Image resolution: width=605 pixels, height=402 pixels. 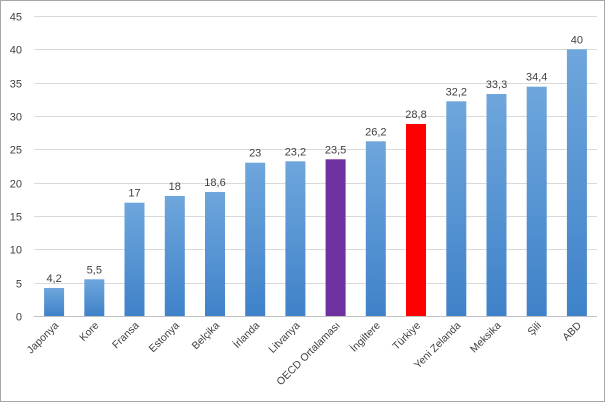 What do you see at coordinates (365, 337) in the screenshot?
I see `x-category-label: İngiltere` at bounding box center [365, 337].